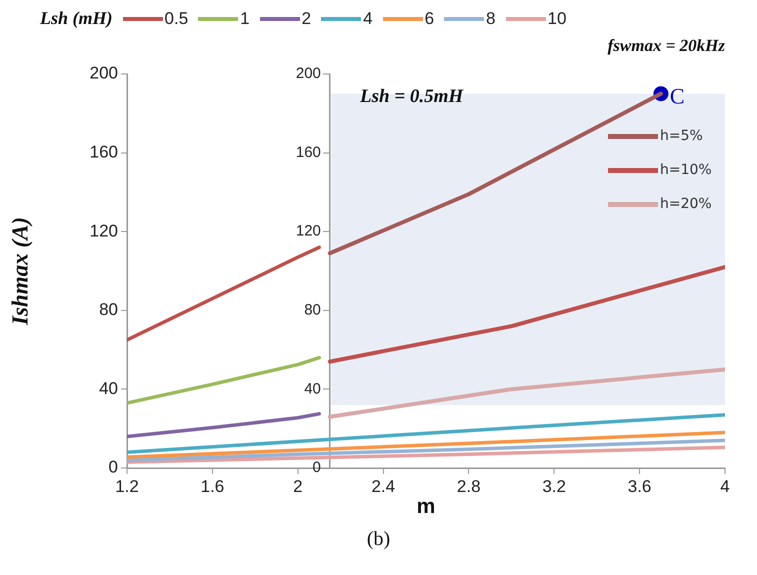 This screenshot has height=575, width=757. I want to click on text: fswmax = 20kHz, so click(665, 46).